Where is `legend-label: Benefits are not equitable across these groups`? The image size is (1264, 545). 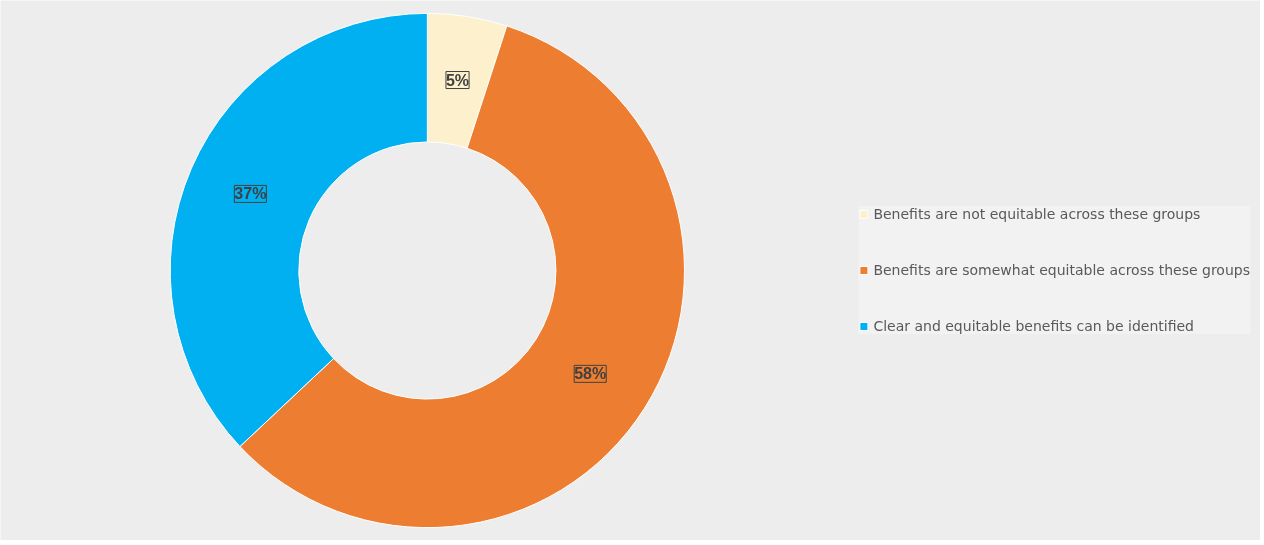 legend-label: Benefits are not equitable across these groups is located at coordinates (1037, 214).